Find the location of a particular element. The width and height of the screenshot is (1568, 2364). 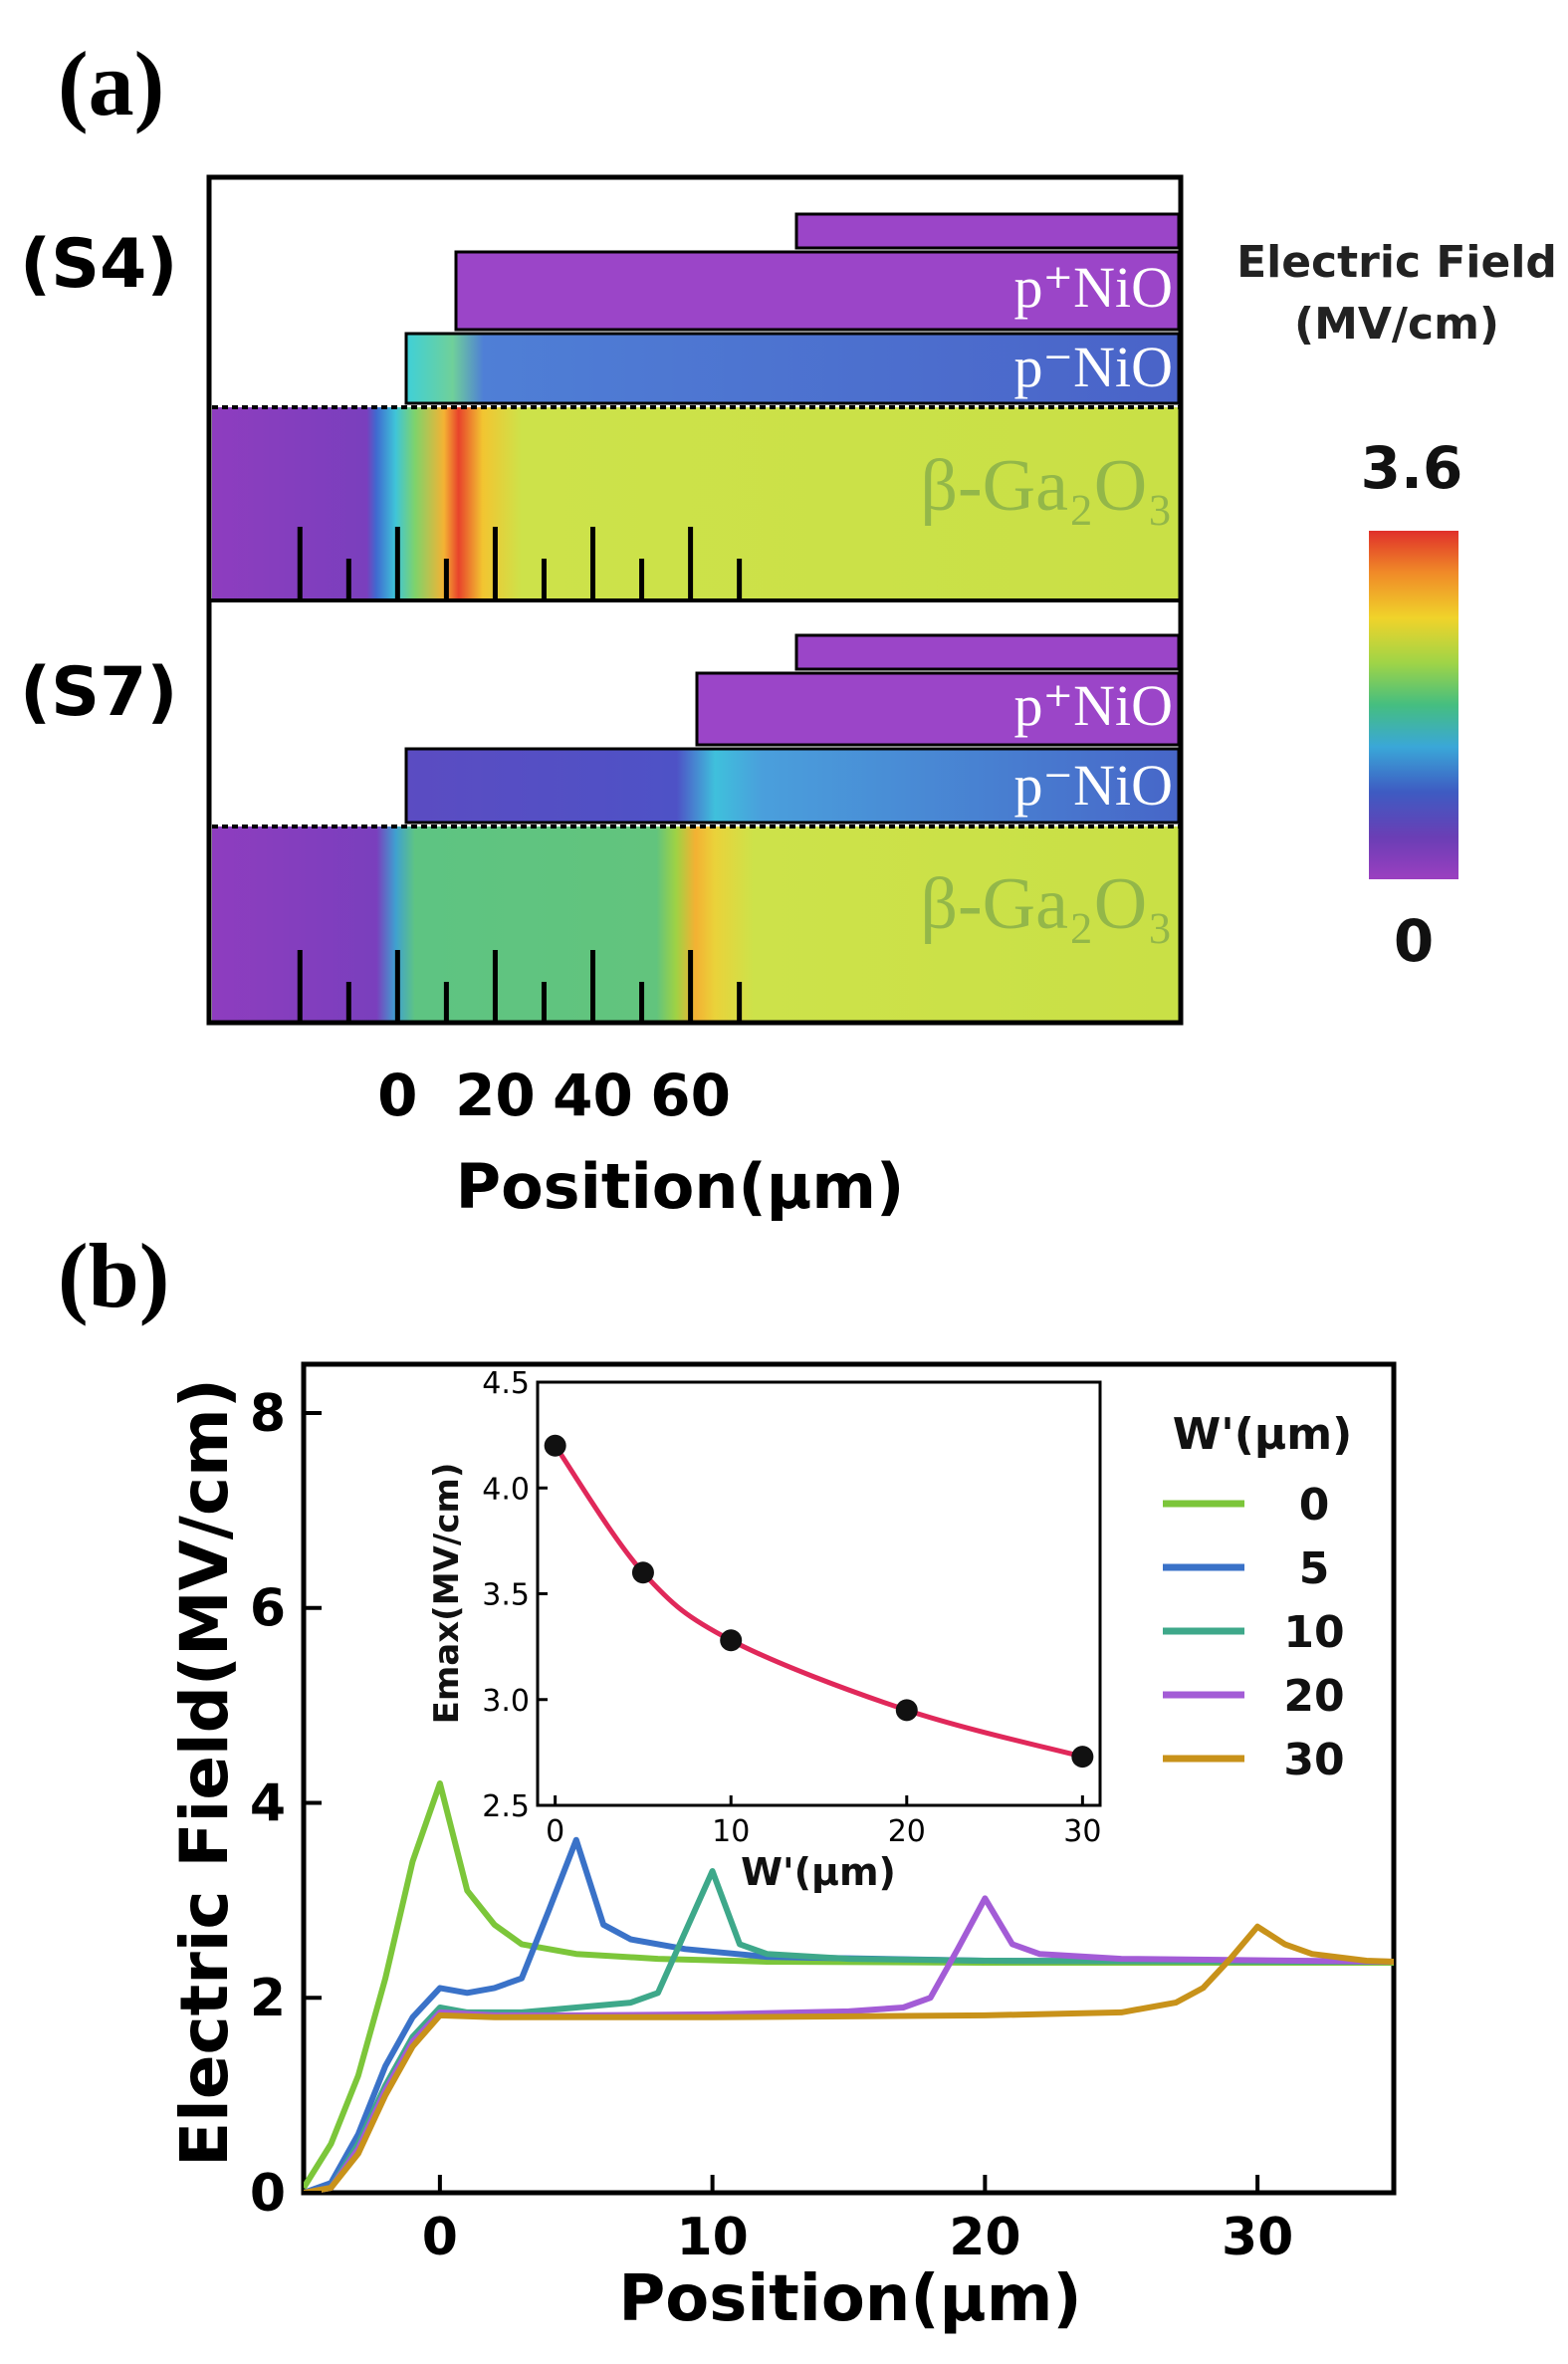

inset-plot-frame is located at coordinates (819, 1594).